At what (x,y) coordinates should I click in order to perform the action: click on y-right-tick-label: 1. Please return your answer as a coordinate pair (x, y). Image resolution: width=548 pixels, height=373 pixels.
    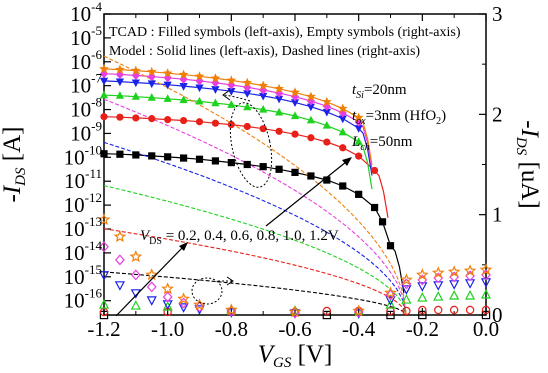
    Looking at the image, I should click on (497, 215).